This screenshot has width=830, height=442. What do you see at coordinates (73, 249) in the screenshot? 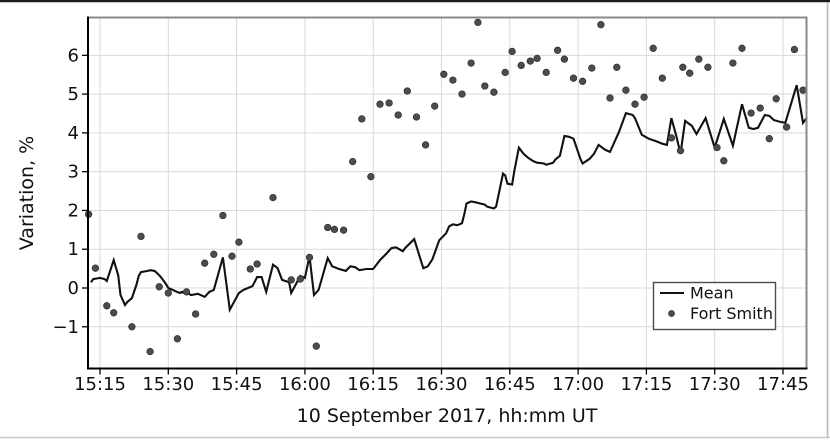
I see `y-tick-label: 1` at bounding box center [73, 249].